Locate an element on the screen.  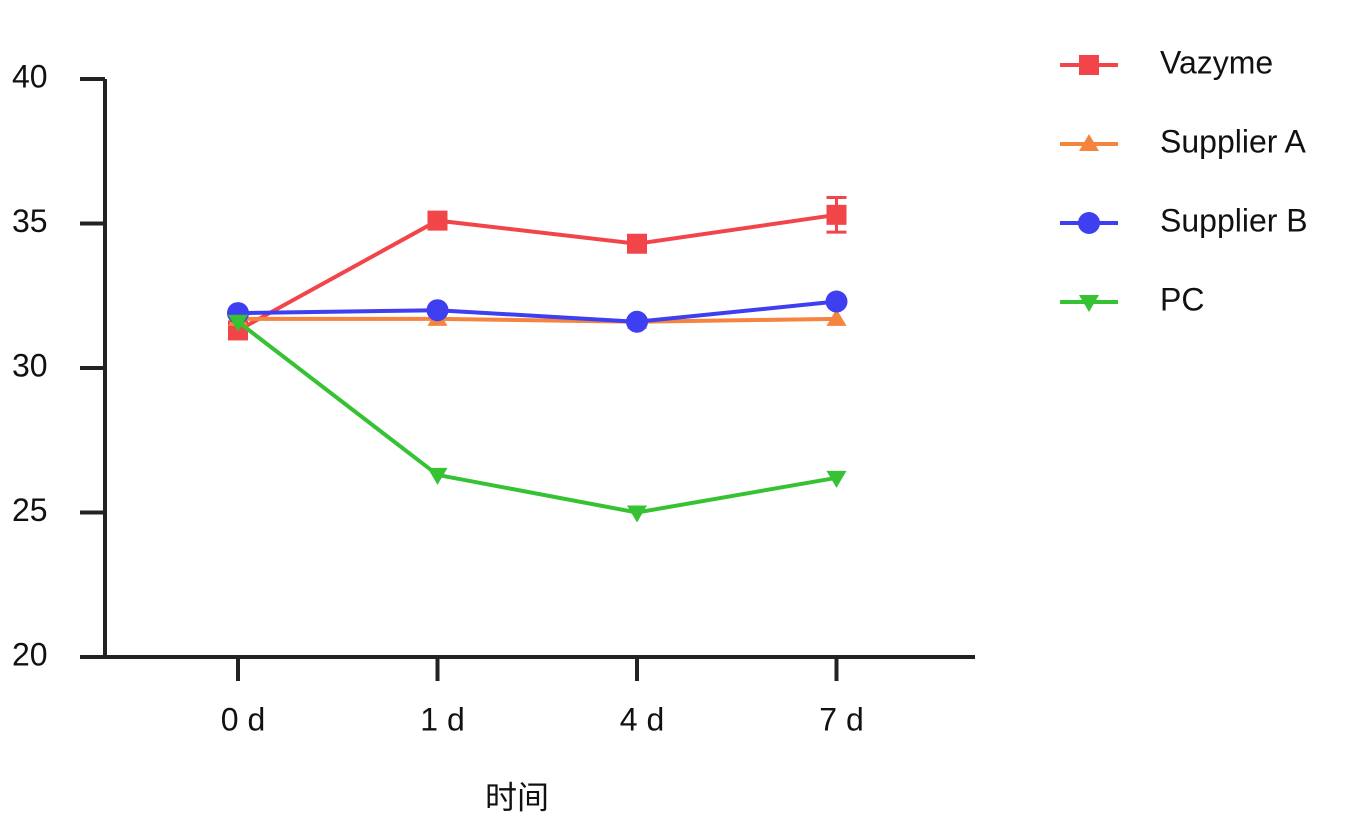
x-tick-label: 7 d is located at coordinates (841, 719).